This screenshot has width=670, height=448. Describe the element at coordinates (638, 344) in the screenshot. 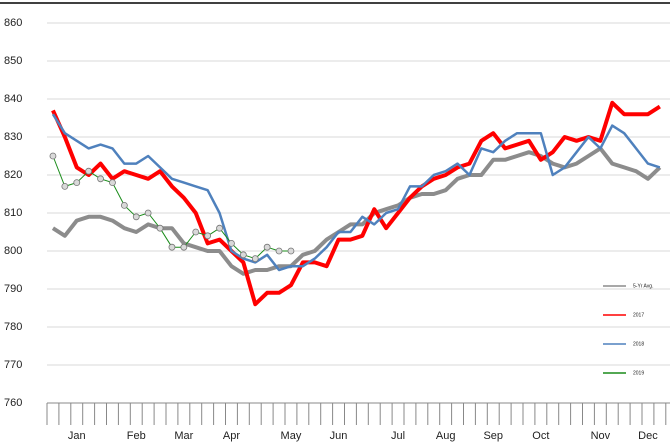

I see `legend-label: 2018` at that location.